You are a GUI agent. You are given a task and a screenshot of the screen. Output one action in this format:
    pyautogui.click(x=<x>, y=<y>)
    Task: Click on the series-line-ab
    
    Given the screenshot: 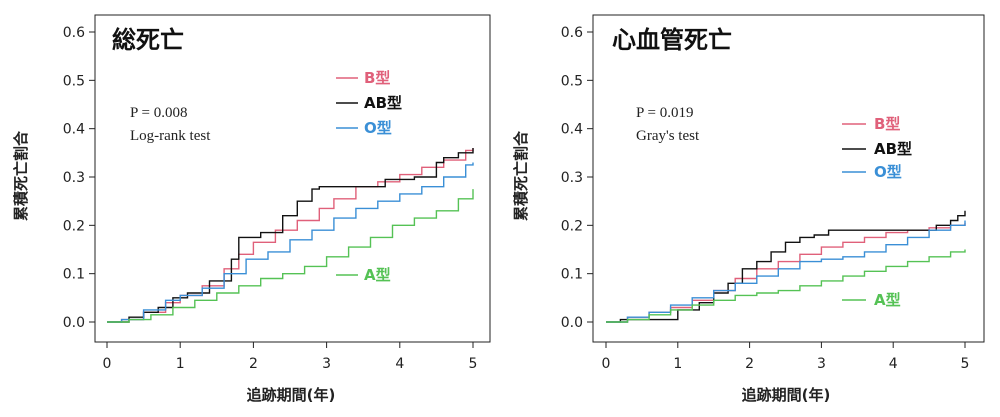 What is the action you would take?
    pyautogui.click(x=786, y=266)
    